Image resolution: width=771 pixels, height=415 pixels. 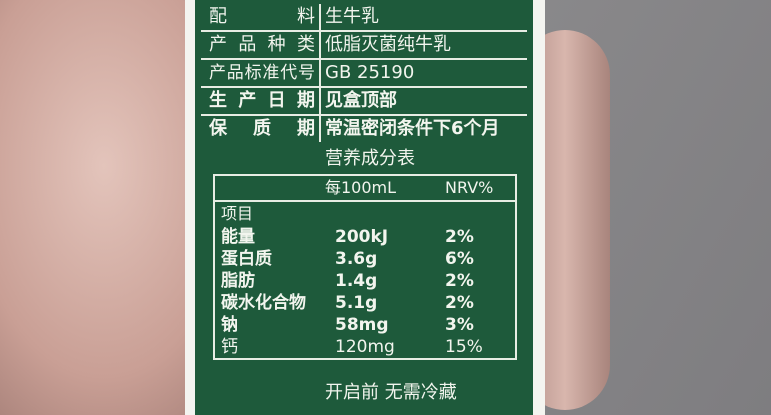 I want to click on nutrient-name: 钠, so click(x=229, y=325).